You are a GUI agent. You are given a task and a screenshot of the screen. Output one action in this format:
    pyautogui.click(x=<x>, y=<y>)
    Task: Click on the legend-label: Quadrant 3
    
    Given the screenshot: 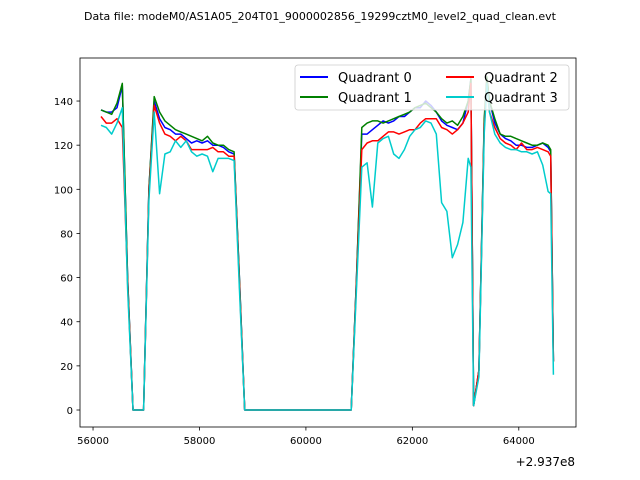 What is the action you would take?
    pyautogui.click(x=521, y=98)
    